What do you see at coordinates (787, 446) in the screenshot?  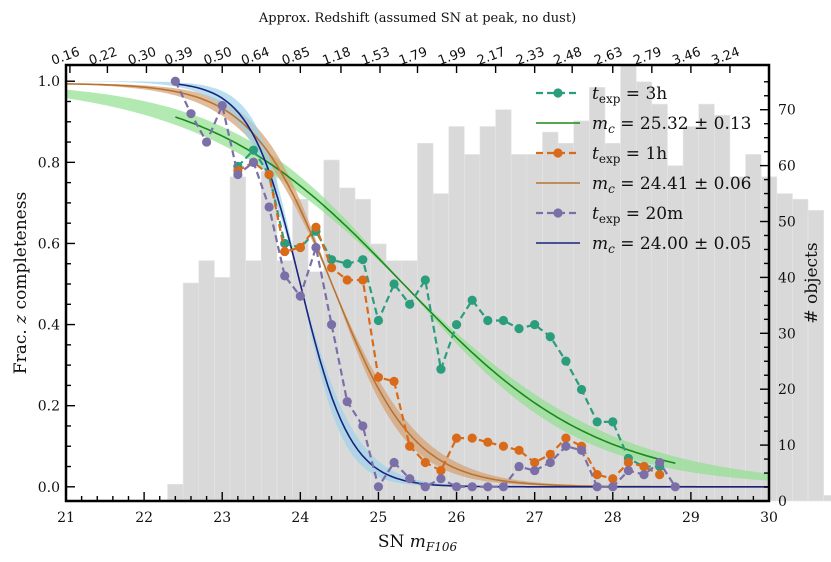 I see `y2-tick-label: 10` at bounding box center [787, 446].